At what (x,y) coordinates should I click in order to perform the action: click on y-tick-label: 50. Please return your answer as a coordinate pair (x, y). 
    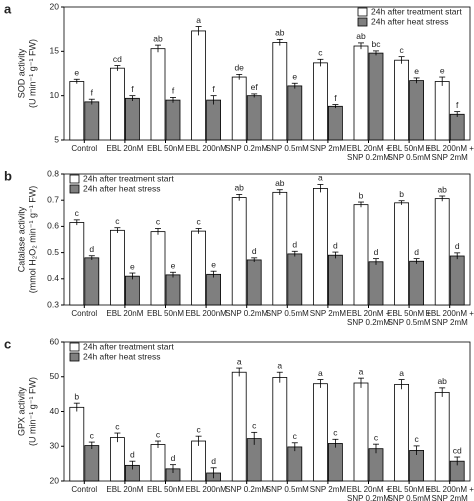
    Looking at the image, I should click on (55, 376).